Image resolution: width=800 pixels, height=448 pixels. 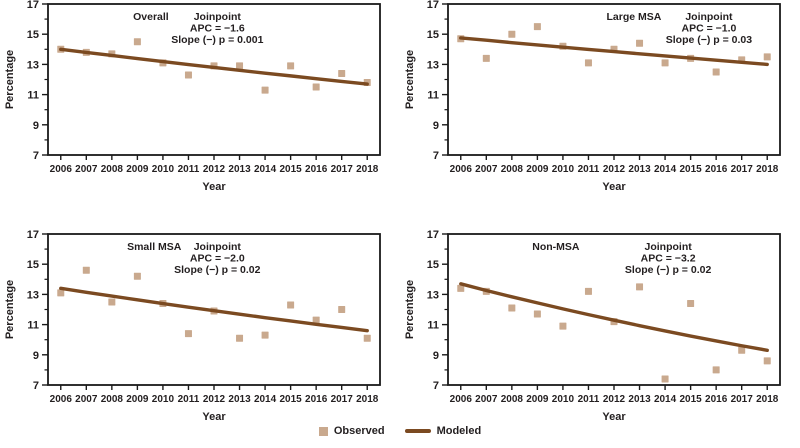 I want to click on legend-item-modeled: Modeled, so click(x=443, y=431).